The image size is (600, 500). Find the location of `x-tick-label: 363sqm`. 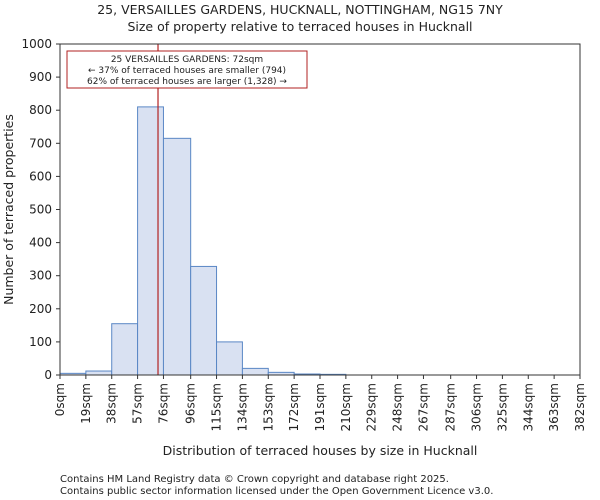

x-tick-label: 363sqm is located at coordinates (554, 407).